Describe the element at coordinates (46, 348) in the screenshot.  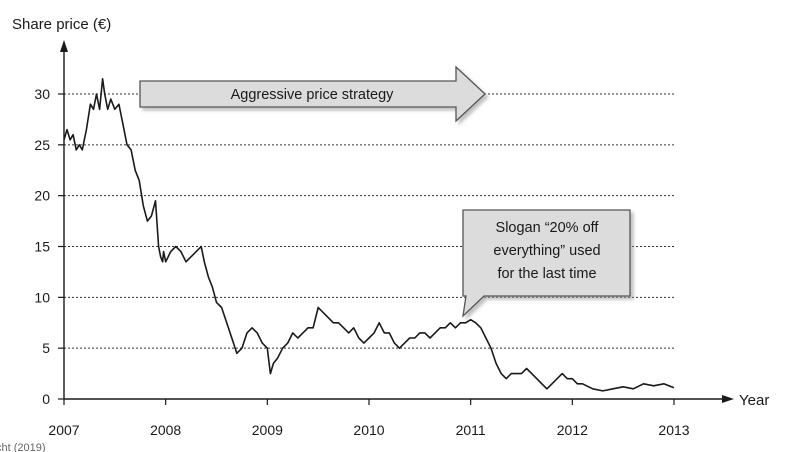
I see `y-tick-label-5: 5` at that location.